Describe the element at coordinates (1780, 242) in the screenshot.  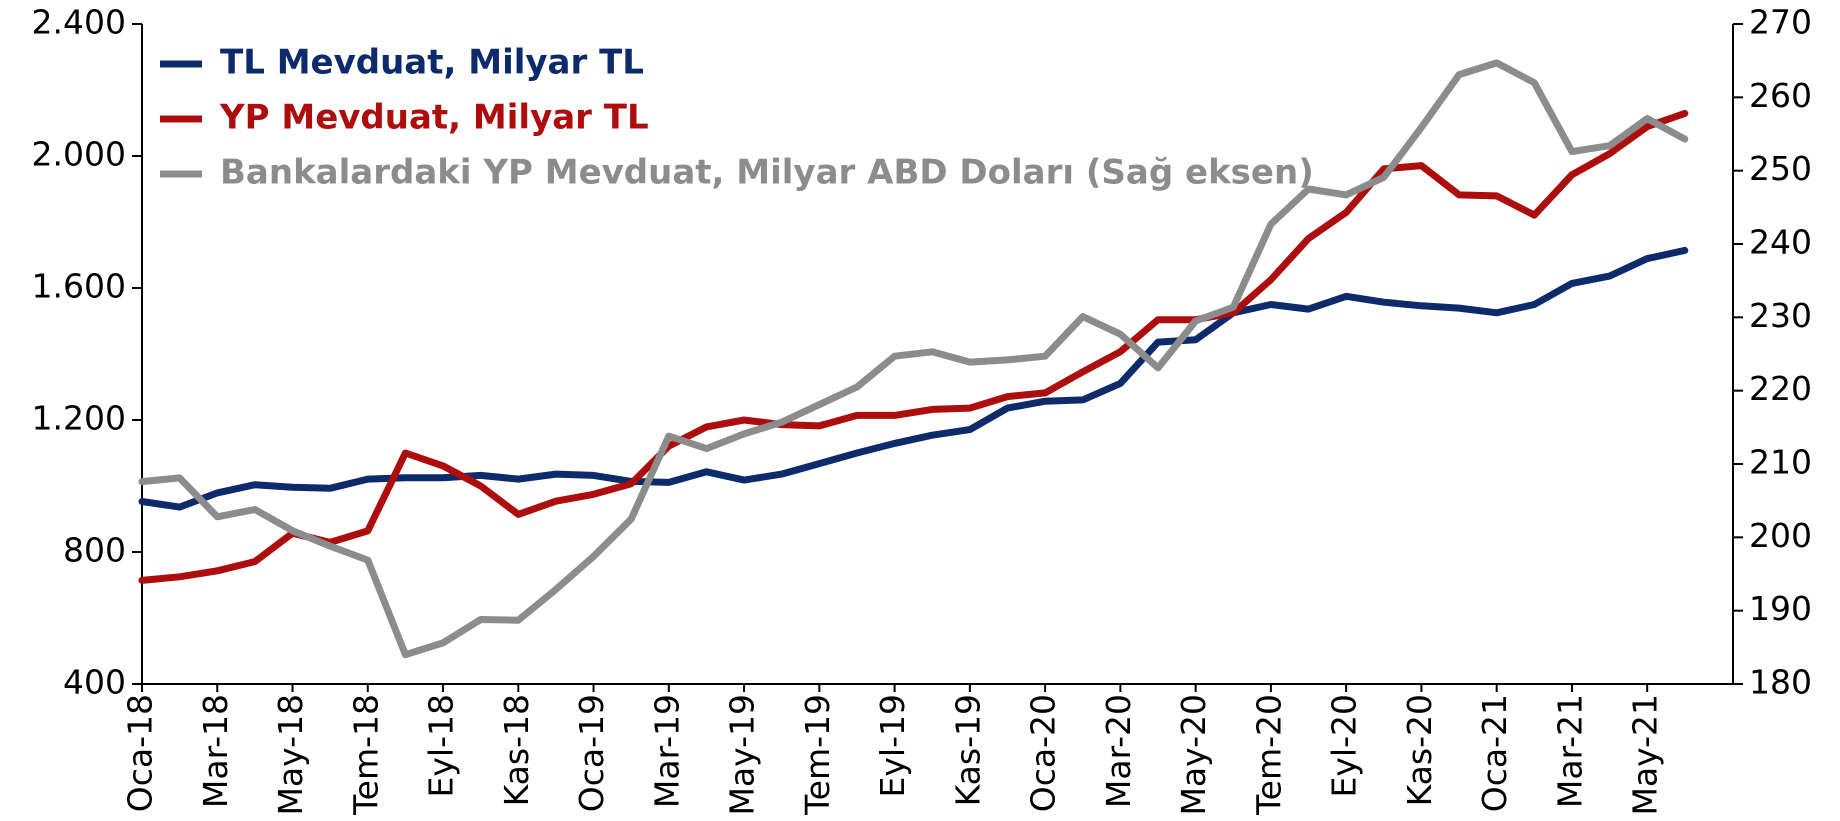
I see `y2-tick-label: 240` at that location.